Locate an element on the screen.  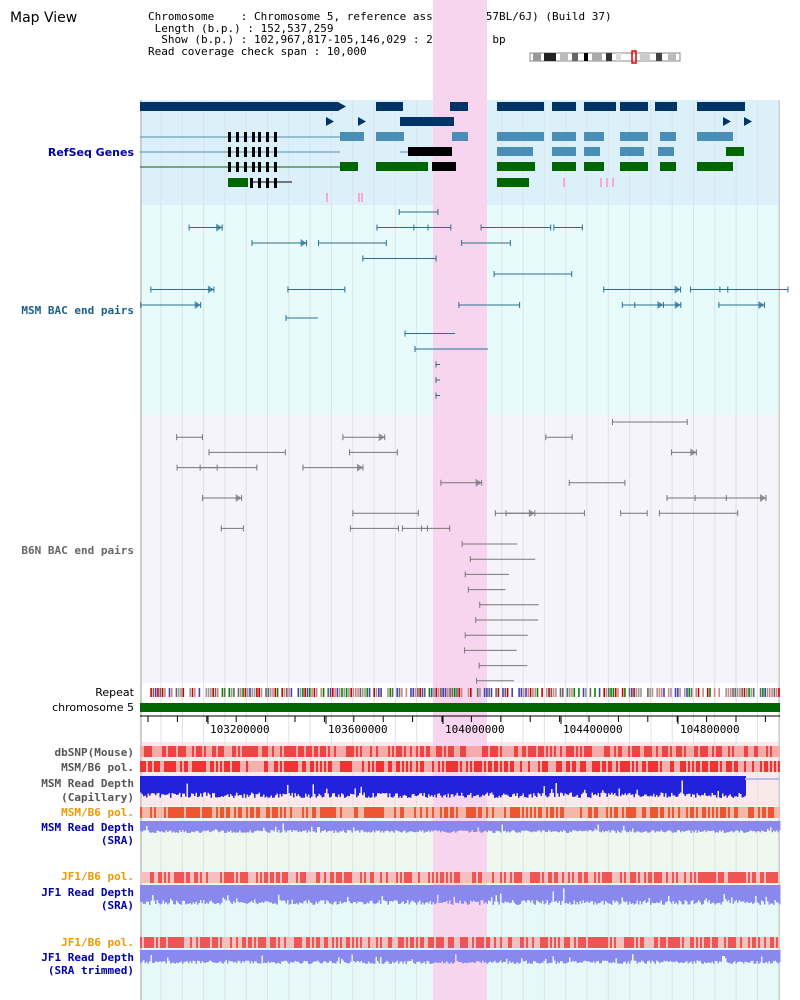
chromosome-bar is located at coordinates (460, 707).